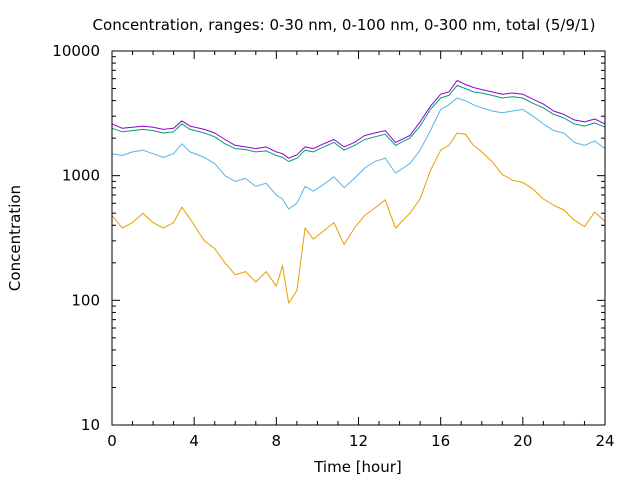  Describe the element at coordinates (85, 300) in the screenshot. I see `y-tick-label: 100` at that location.